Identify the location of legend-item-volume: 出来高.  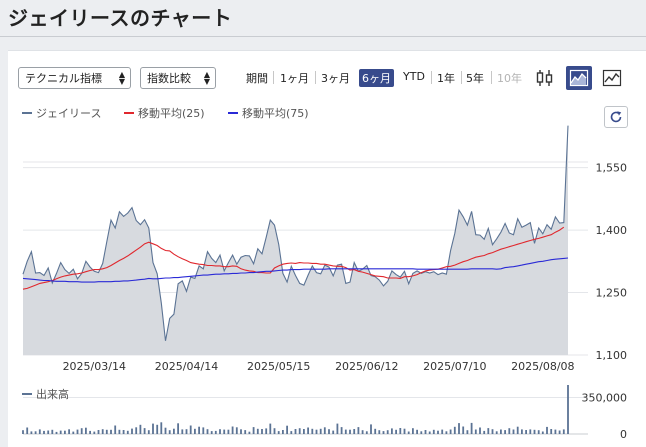
(45, 394).